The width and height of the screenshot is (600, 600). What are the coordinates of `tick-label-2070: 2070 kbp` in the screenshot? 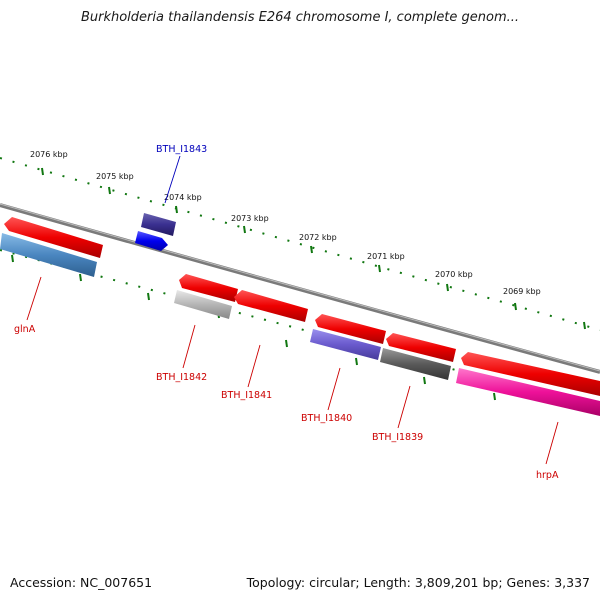 It's located at (454, 274).